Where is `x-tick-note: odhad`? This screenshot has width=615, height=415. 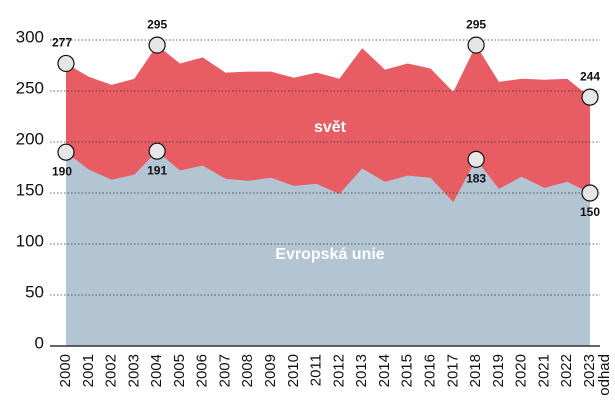 x-tick-note: odhad is located at coordinates (604, 375).